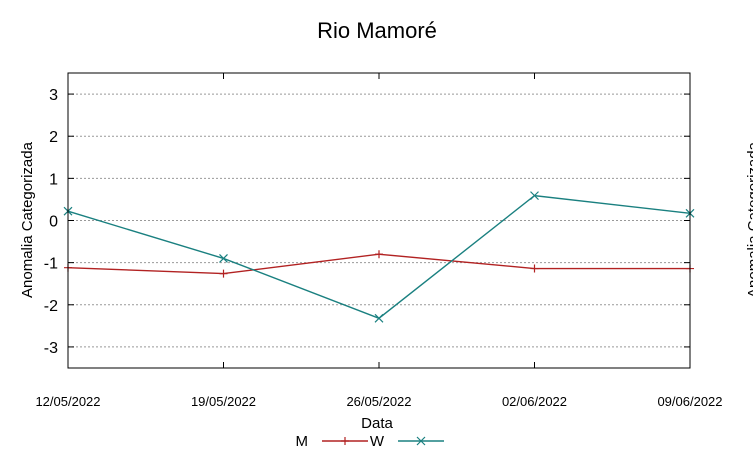 The image size is (753, 458). What do you see at coordinates (53, 179) in the screenshot?
I see `y-tick-label: 1` at bounding box center [53, 179].